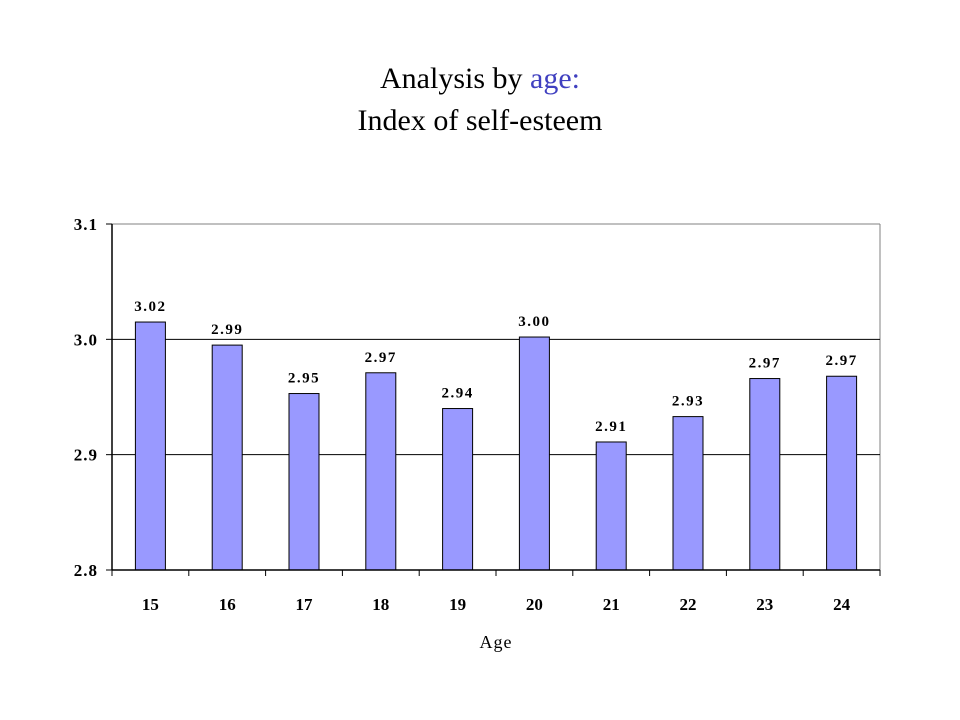 This screenshot has height=720, width=960. What do you see at coordinates (688, 402) in the screenshot?
I see `data-label: 2.93` at bounding box center [688, 402].